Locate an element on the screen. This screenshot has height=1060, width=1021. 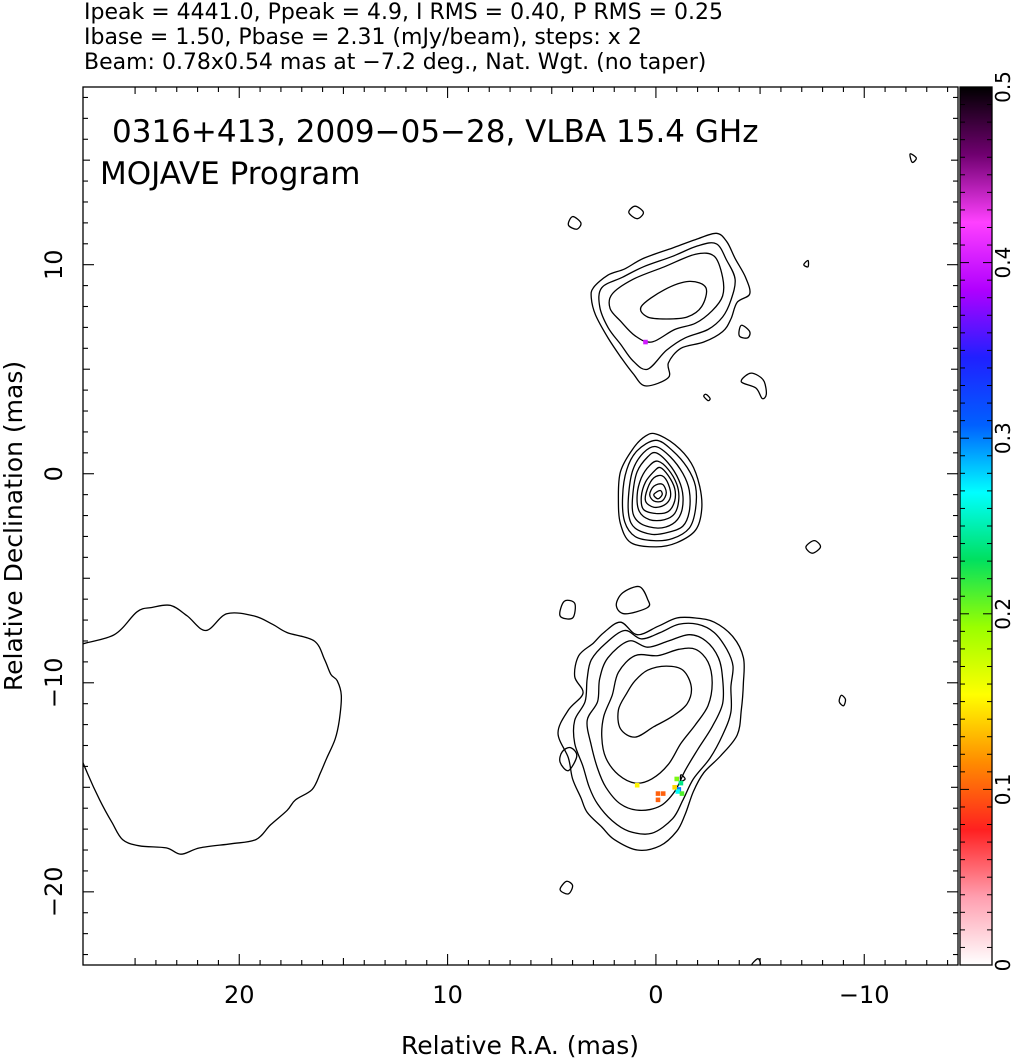
y-tick-label: 0 is located at coordinates (54, 473).